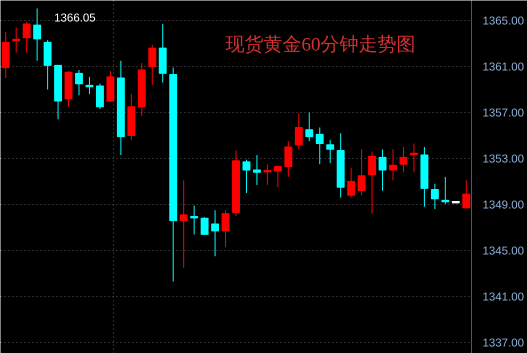 The height and width of the screenshot is (353, 527). Describe the element at coordinates (503, 251) in the screenshot. I see `y-tick-label: 1345.00` at that location.